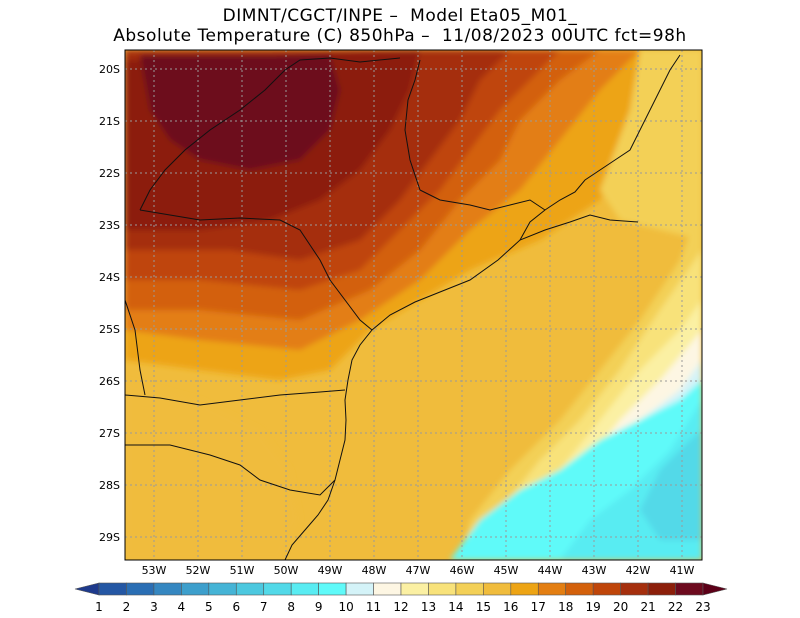  Describe the element at coordinates (109, 173) in the screenshot. I see `lat-label: 22S` at that location.